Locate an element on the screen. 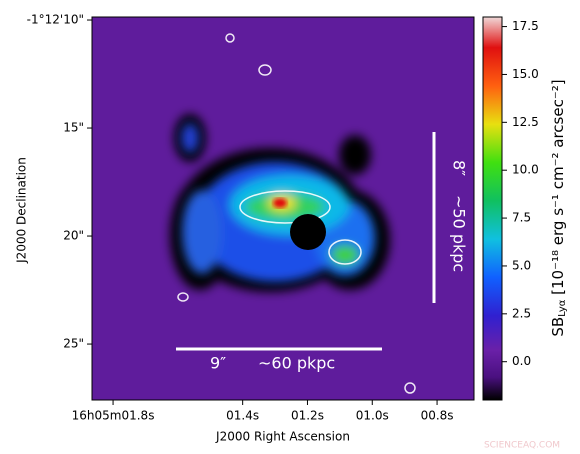 Image resolution: width=580 pixels, height=454 pixels. y-tick-label: 20" is located at coordinates (73, 236).